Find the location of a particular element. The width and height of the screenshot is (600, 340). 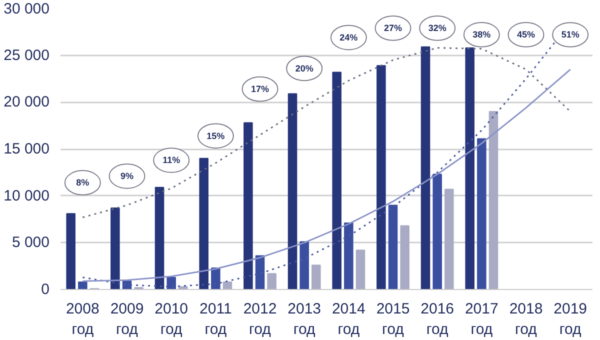

annotation: 32% is located at coordinates (437, 28).